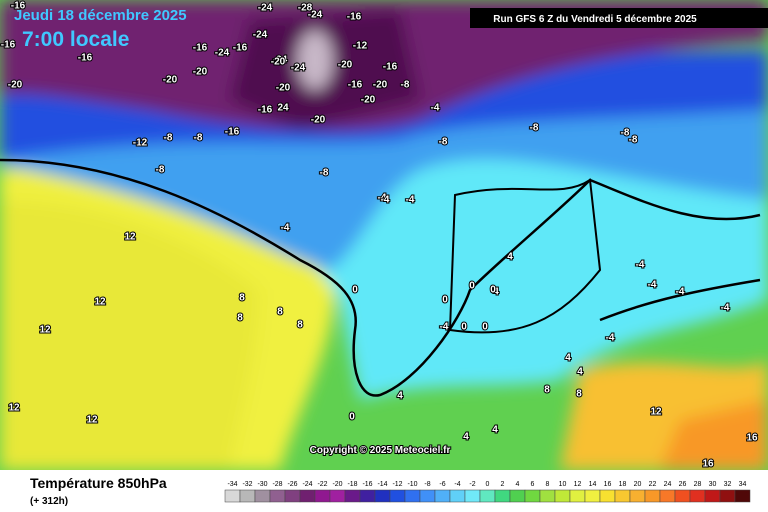  Describe the element at coordinates (247, 484) in the screenshot. I see `scale-label: -32` at that location.